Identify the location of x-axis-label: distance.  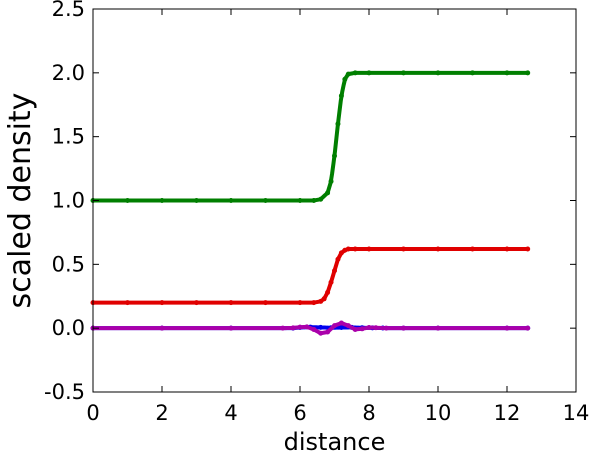
(335, 442).